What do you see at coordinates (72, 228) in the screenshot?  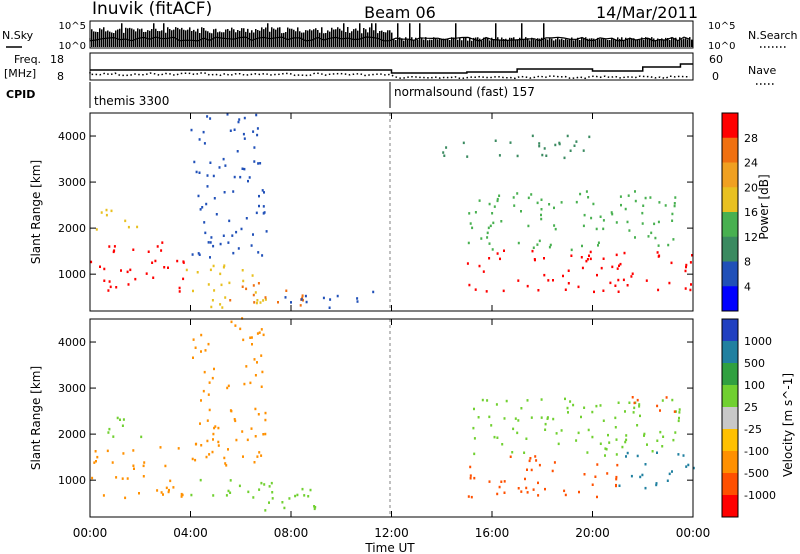 I see `y-tick-label: 2000` at bounding box center [72, 228].